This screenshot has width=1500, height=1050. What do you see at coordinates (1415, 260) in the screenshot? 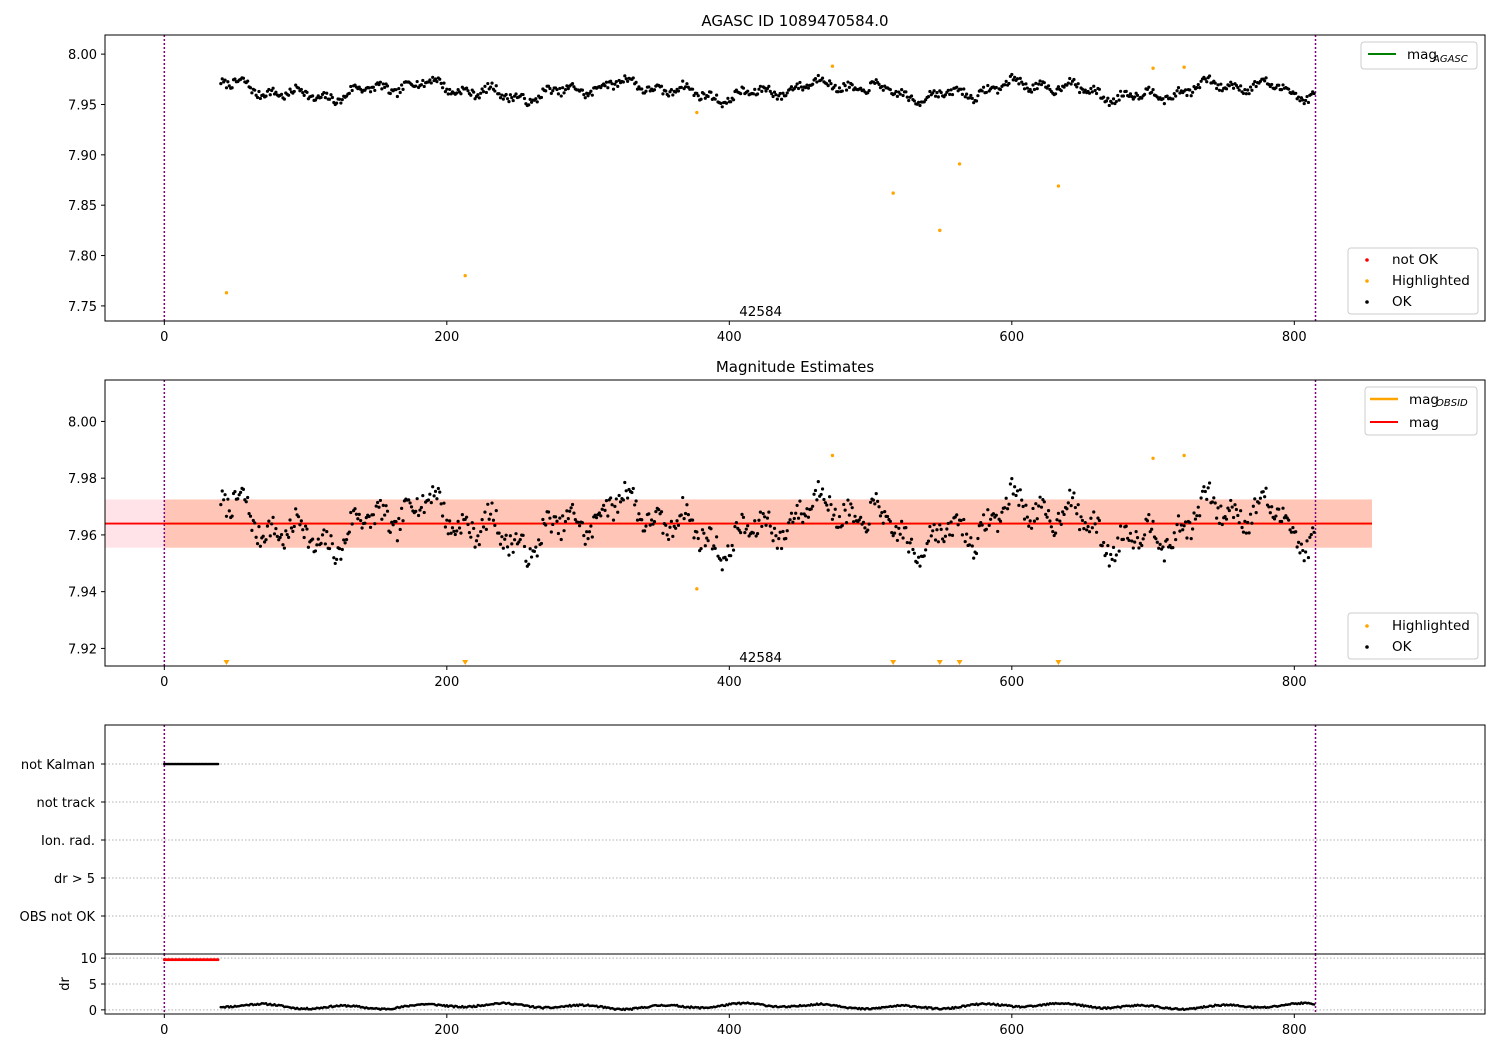
I see `agasc-legend-notok-label: not OK` at bounding box center [1415, 260].